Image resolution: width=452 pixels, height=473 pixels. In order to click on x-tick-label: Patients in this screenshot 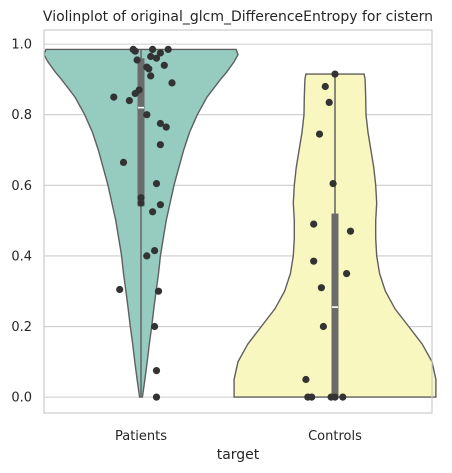, I will do `click(141, 436)`.